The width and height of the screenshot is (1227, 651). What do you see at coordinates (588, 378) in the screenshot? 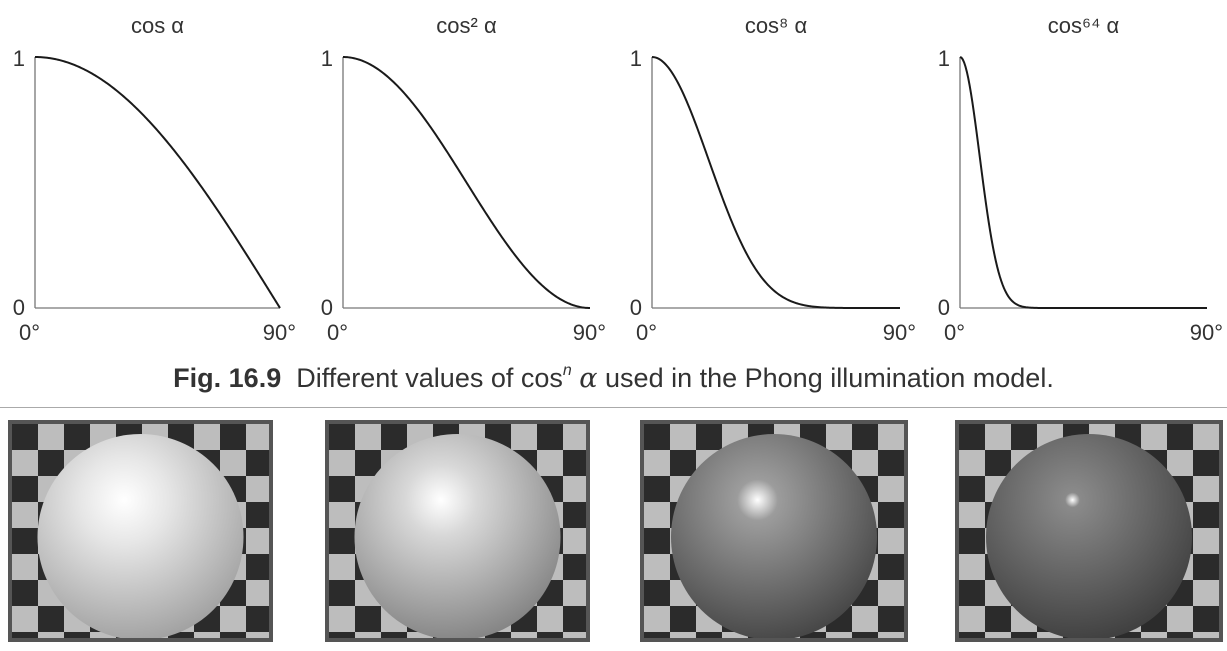
I see `caption-symbol: α` at bounding box center [588, 378].